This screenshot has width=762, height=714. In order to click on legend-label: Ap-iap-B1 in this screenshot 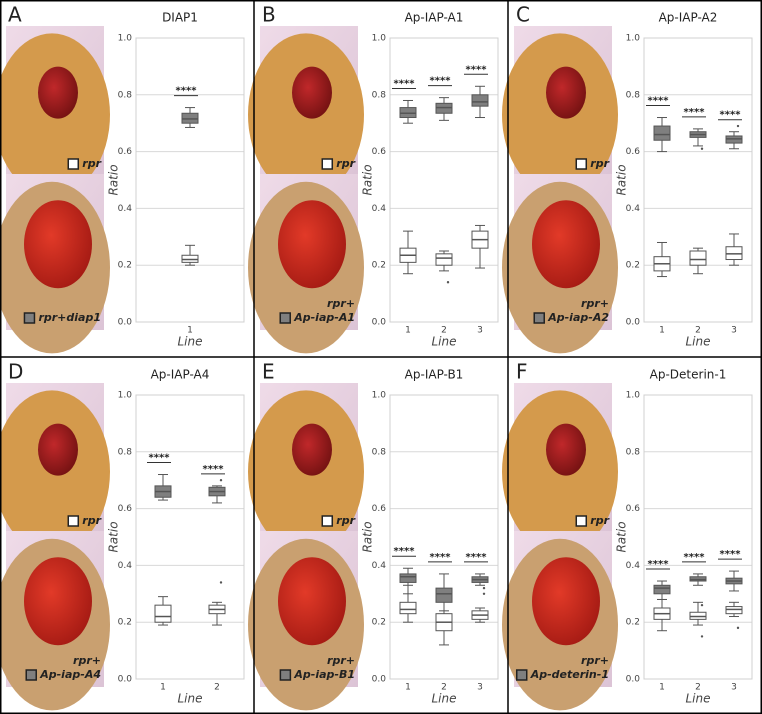, I will do `click(324, 674)`.